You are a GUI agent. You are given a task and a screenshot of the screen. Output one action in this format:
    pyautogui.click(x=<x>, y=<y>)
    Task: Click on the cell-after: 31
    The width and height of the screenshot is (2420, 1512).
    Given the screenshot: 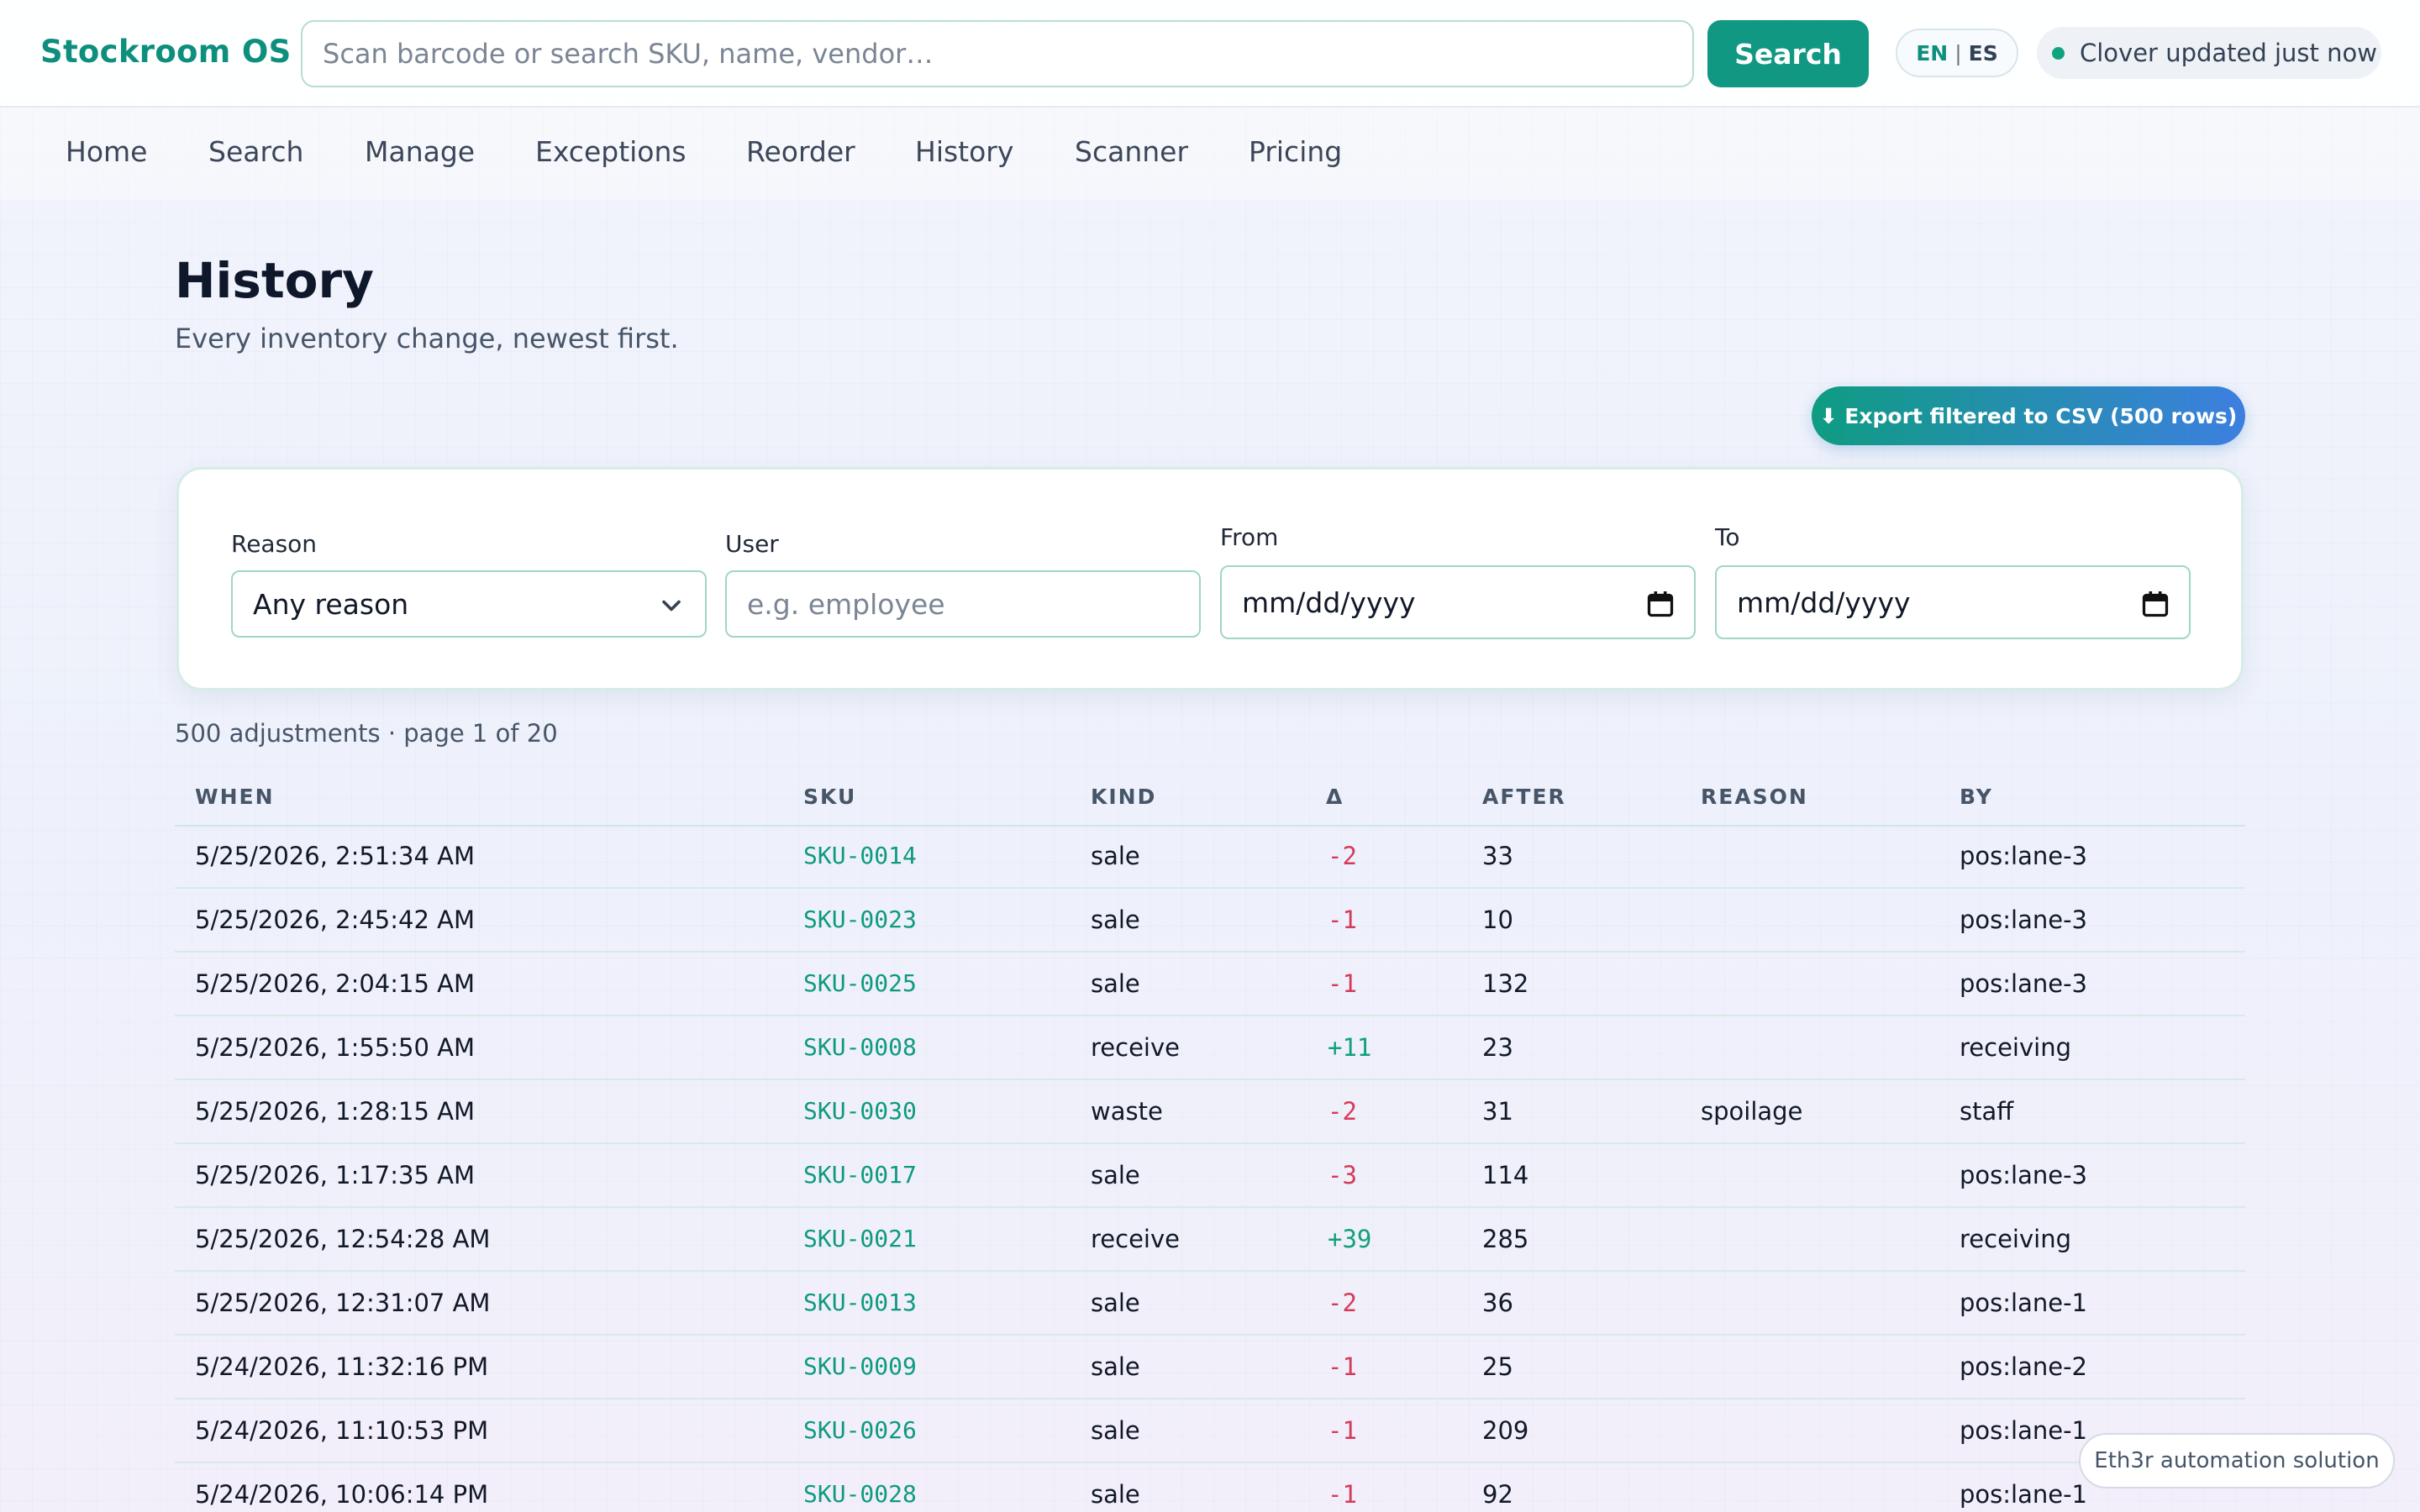 What is the action you would take?
    pyautogui.click(x=1498, y=1111)
    